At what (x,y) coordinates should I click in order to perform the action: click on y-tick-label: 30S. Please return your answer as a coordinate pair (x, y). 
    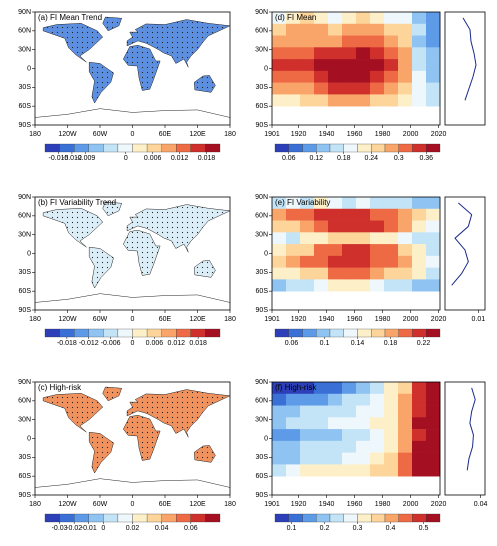
    Looking at the image, I should click on (25, 457).